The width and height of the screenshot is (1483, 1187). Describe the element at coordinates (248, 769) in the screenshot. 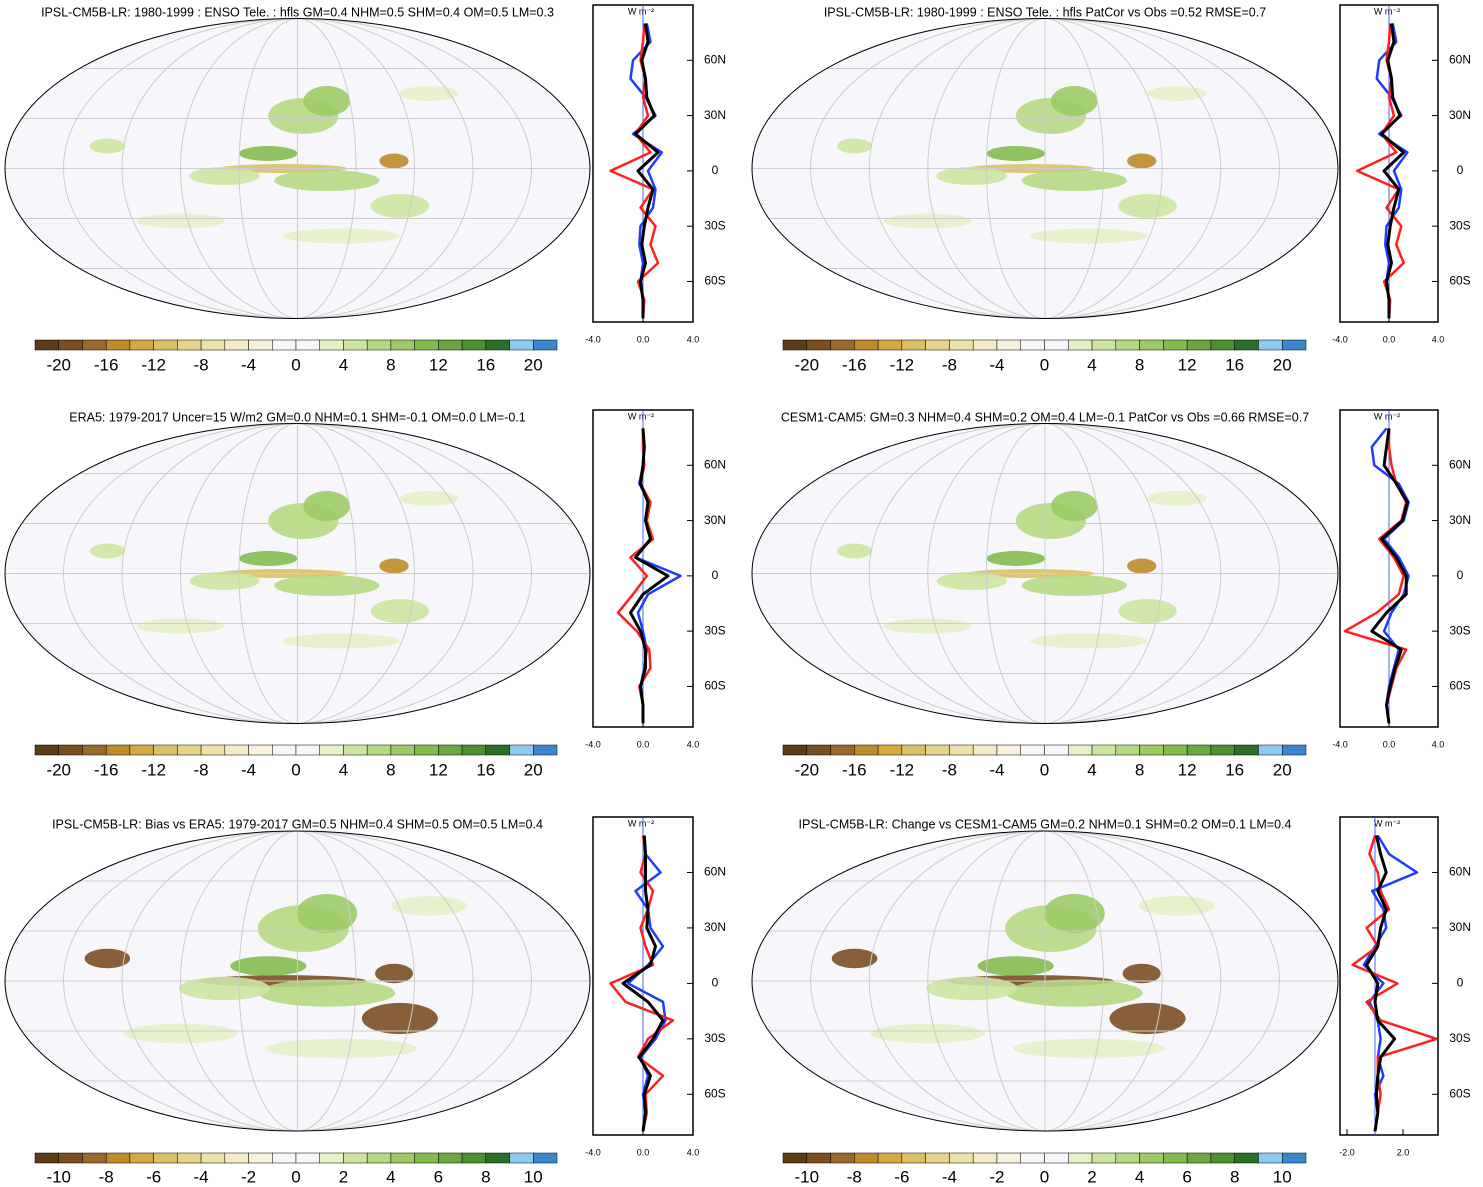

I see `colorbar-label: -4` at that location.